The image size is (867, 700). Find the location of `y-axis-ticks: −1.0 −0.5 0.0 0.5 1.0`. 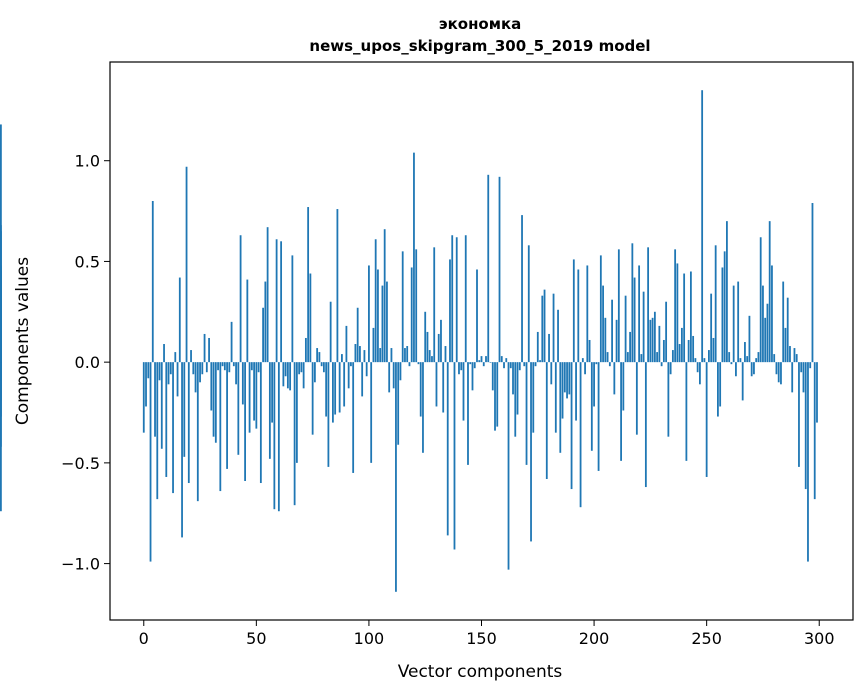

y-axis-ticks: −1.0 −0.5 0.0 0.5 1.0 is located at coordinates (85, 363).